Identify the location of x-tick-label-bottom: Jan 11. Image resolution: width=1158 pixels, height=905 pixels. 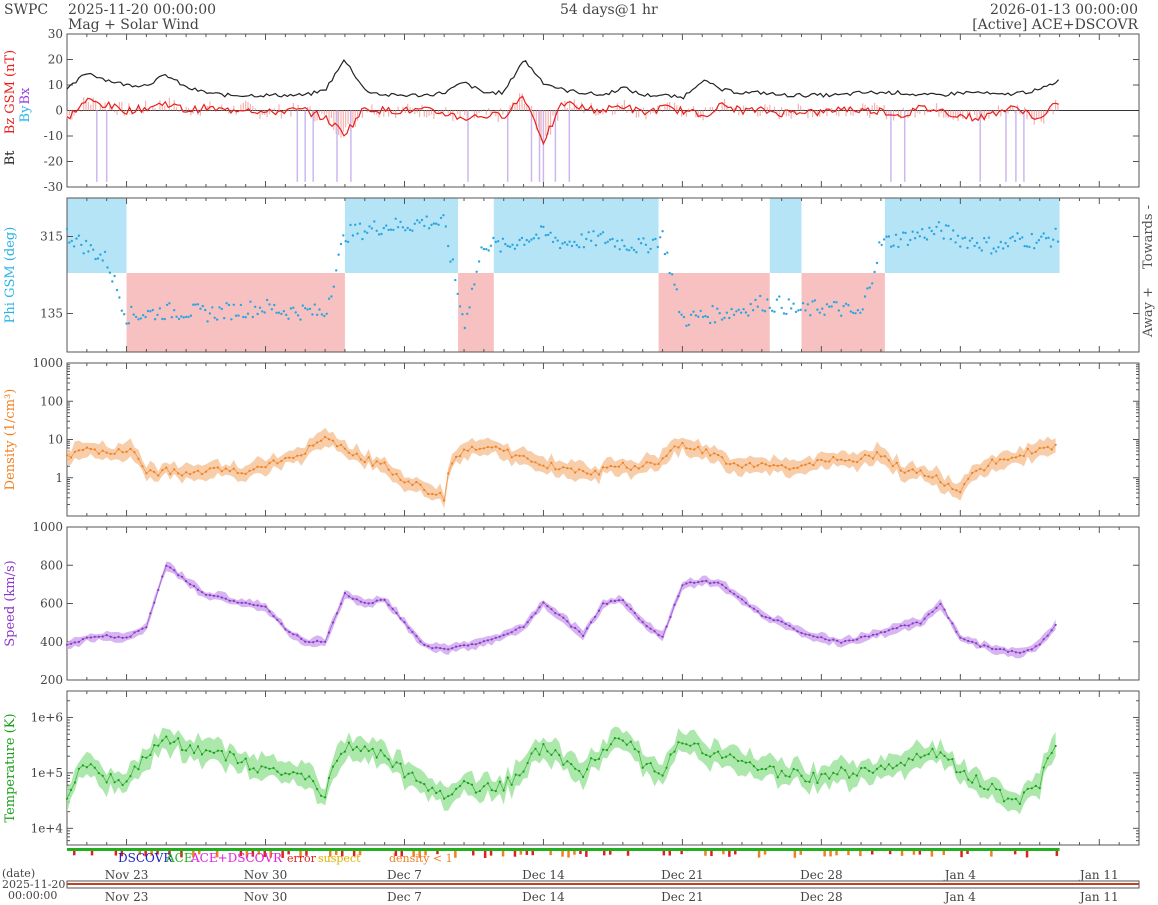
(1098, 897).